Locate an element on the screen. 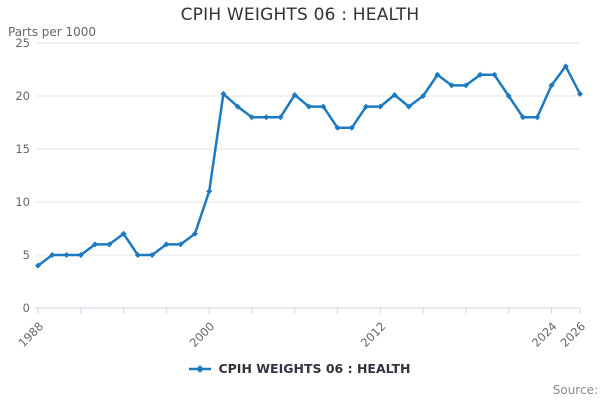  x-axis is located at coordinates (308, 310).